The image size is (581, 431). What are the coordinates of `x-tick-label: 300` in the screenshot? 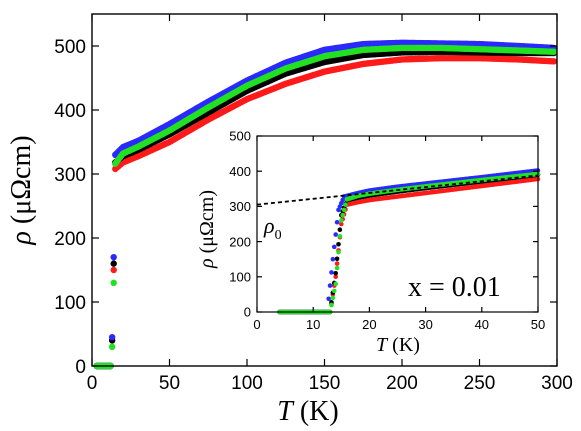 It's located at (557, 383).